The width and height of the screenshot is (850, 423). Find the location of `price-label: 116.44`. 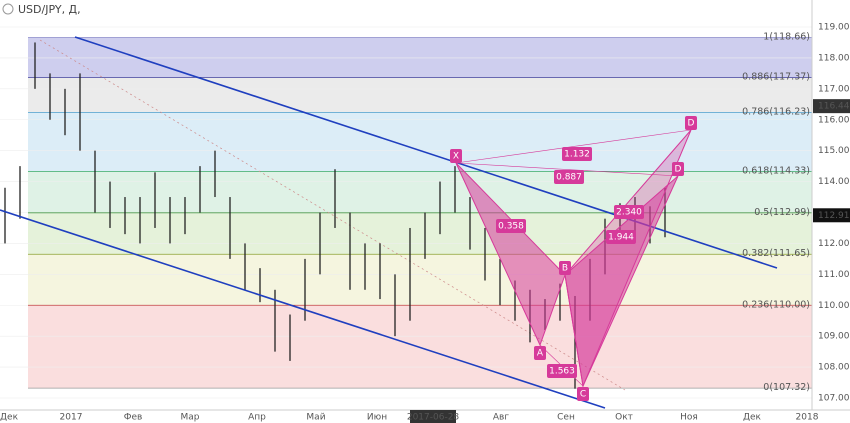

price-label: 116.44 is located at coordinates (834, 107).